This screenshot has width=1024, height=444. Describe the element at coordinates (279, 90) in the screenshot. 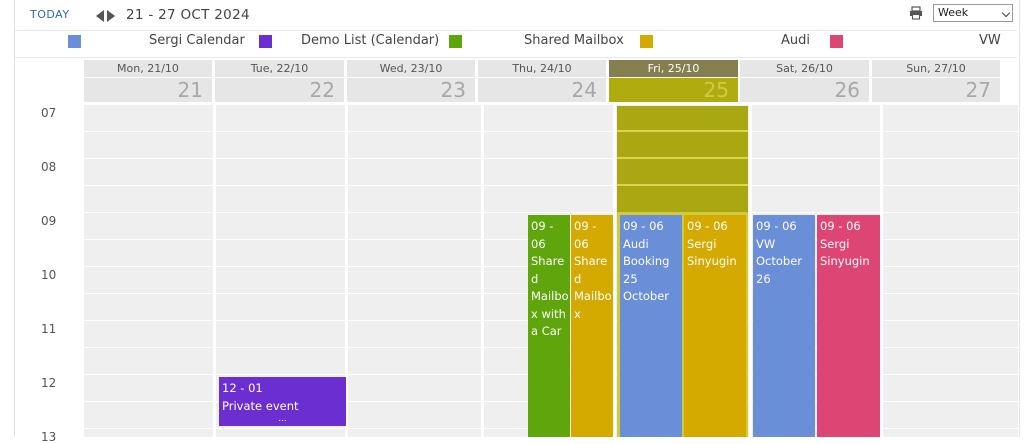

I see `day-number-tue: 22` at that location.